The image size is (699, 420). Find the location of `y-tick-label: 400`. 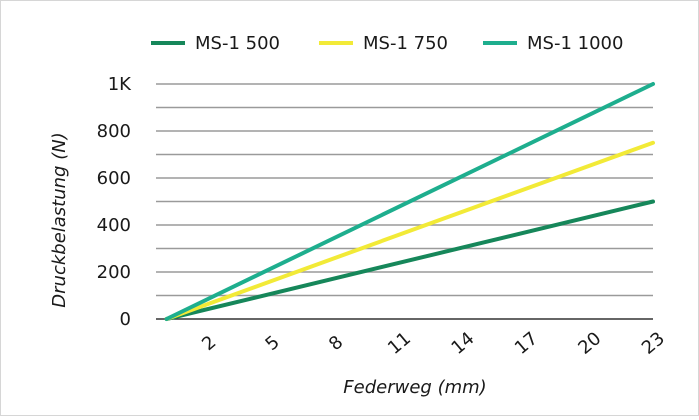

y-tick-label: 400 is located at coordinates (114, 225).